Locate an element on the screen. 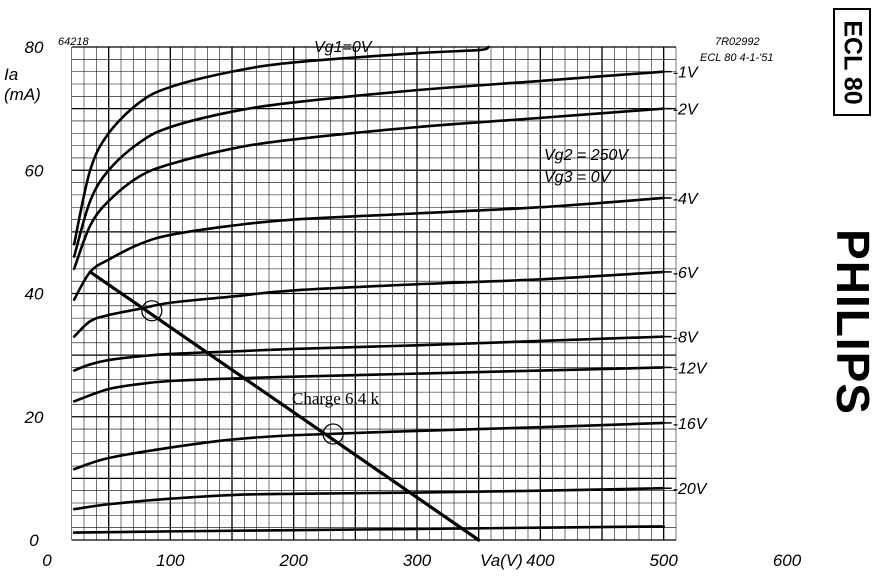 The width and height of the screenshot is (894, 576). curve-label: -4V is located at coordinates (686, 199).